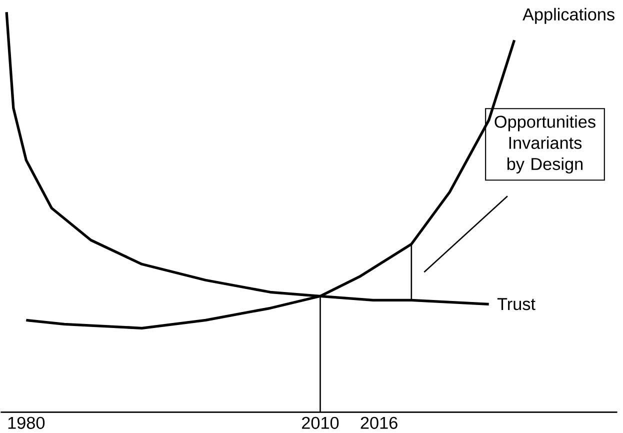 This screenshot has width=623, height=433. Describe the element at coordinates (568, 16) in the screenshot. I see `series-label: Applications` at that location.